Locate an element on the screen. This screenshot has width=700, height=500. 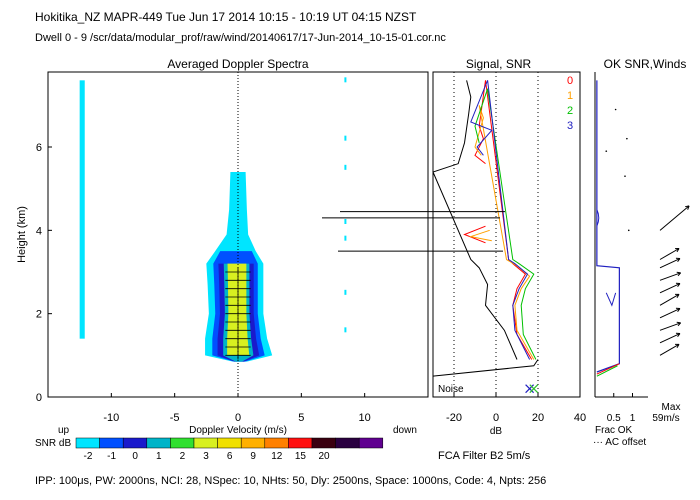
spectra-ytick-label: 4 is located at coordinates (39, 231).